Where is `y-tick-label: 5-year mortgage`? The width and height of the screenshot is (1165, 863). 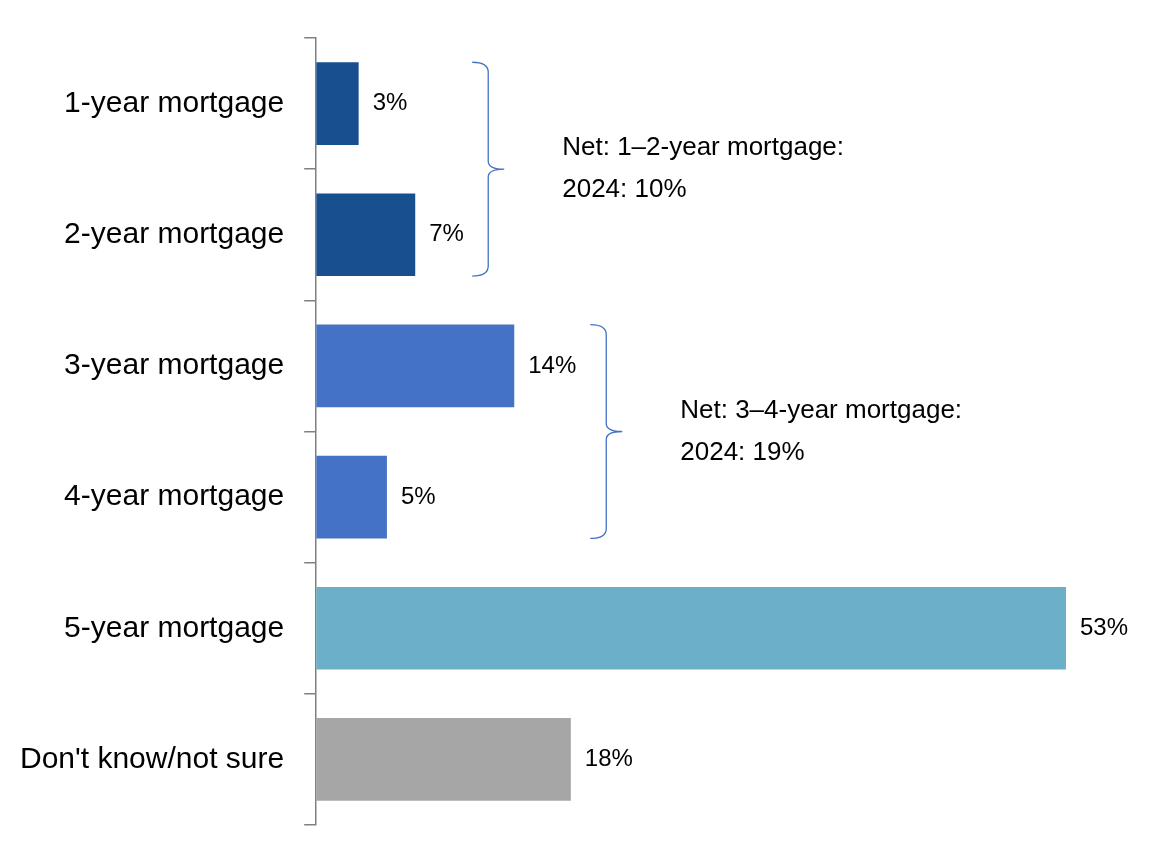 y-tick-label: 5-year mortgage is located at coordinates (174, 626).